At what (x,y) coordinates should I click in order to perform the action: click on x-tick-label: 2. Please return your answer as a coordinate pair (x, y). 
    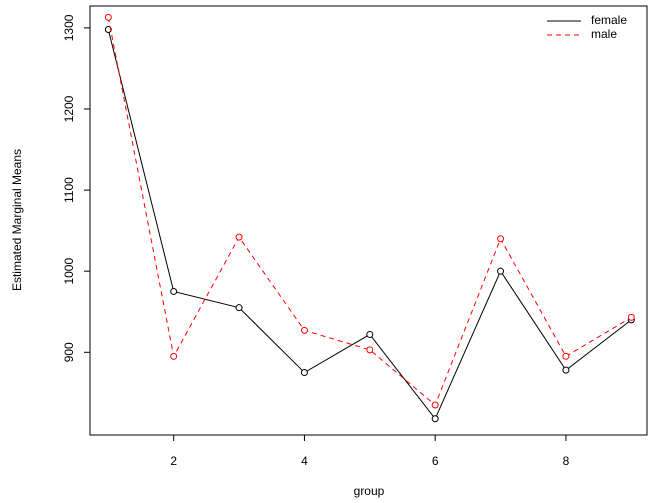
    Looking at the image, I should click on (173, 461).